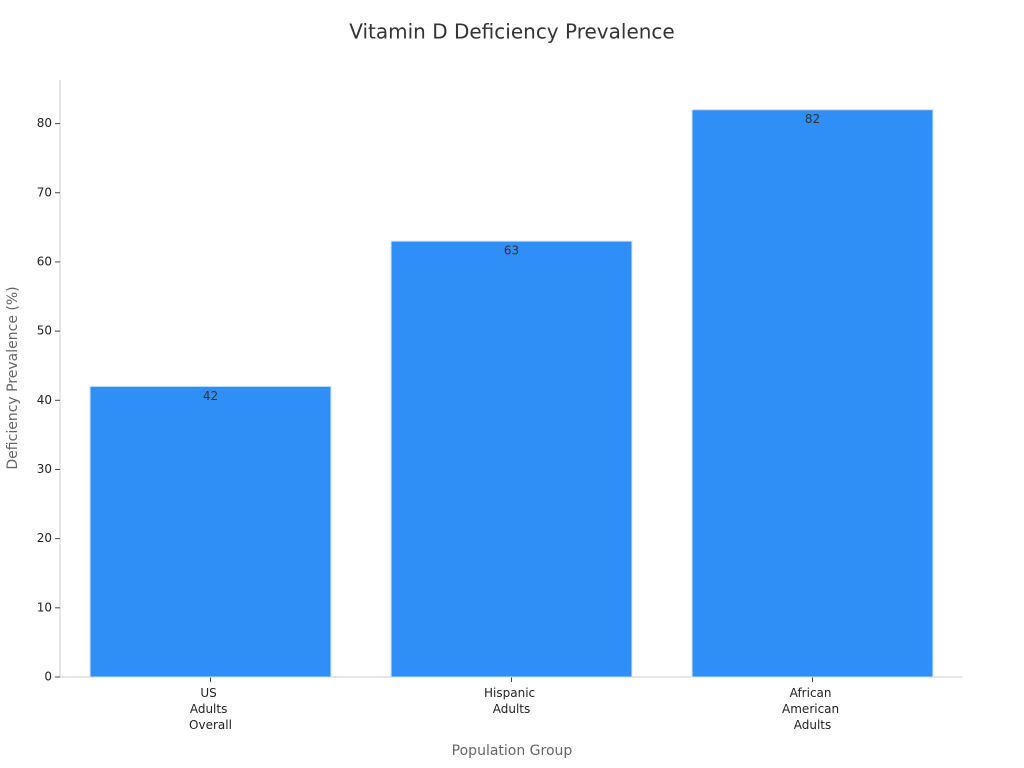 Image resolution: width=1024 pixels, height=768 pixels. Describe the element at coordinates (812, 709) in the screenshot. I see `x-tick-label: African American Adults` at that location.